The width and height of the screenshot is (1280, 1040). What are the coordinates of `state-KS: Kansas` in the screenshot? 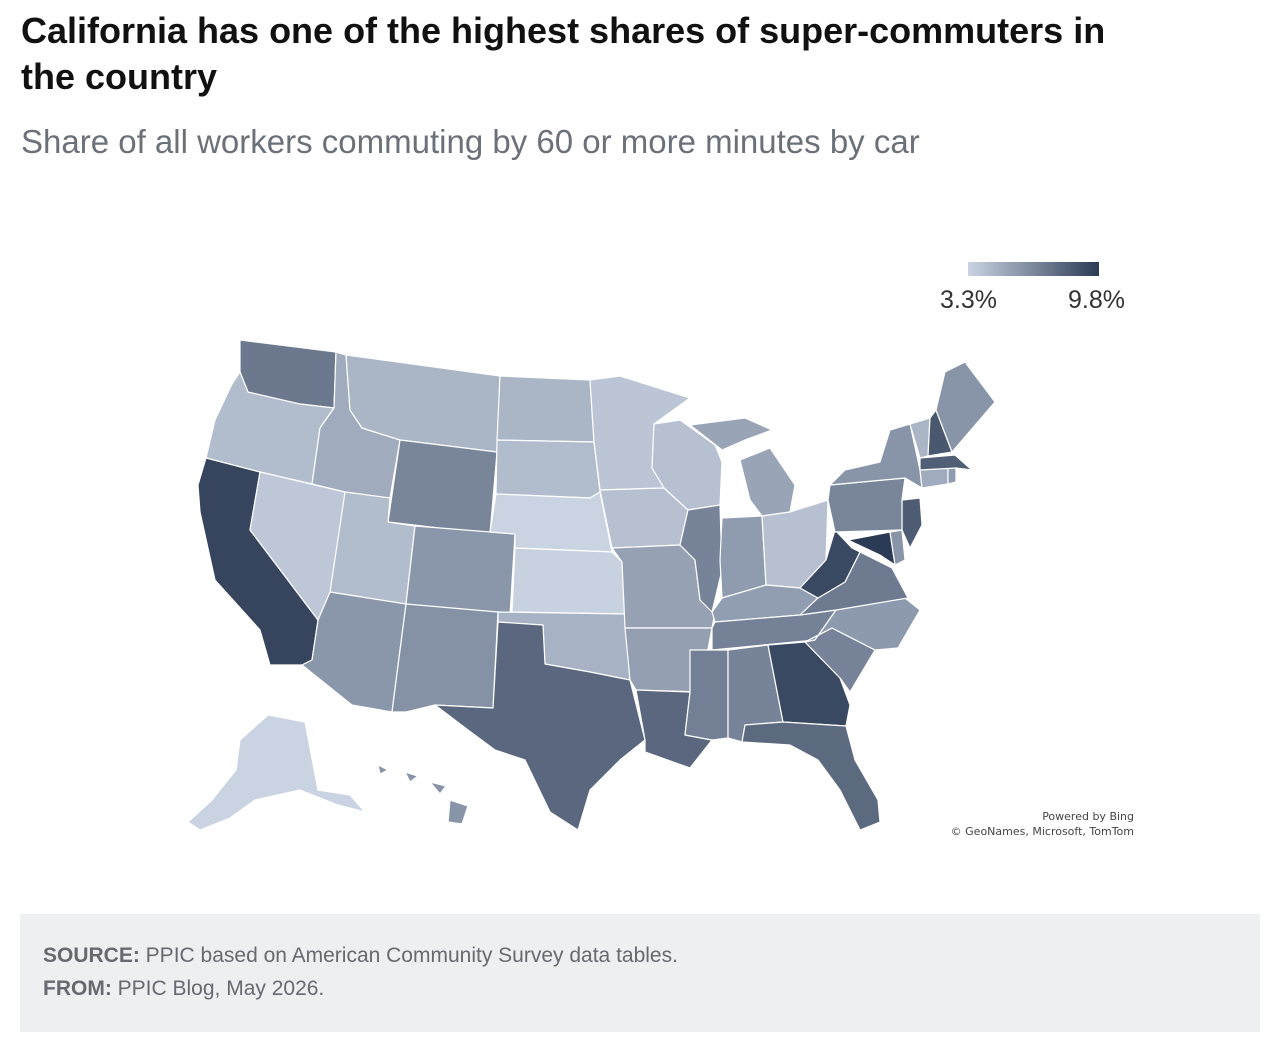 It's located at (568, 581).